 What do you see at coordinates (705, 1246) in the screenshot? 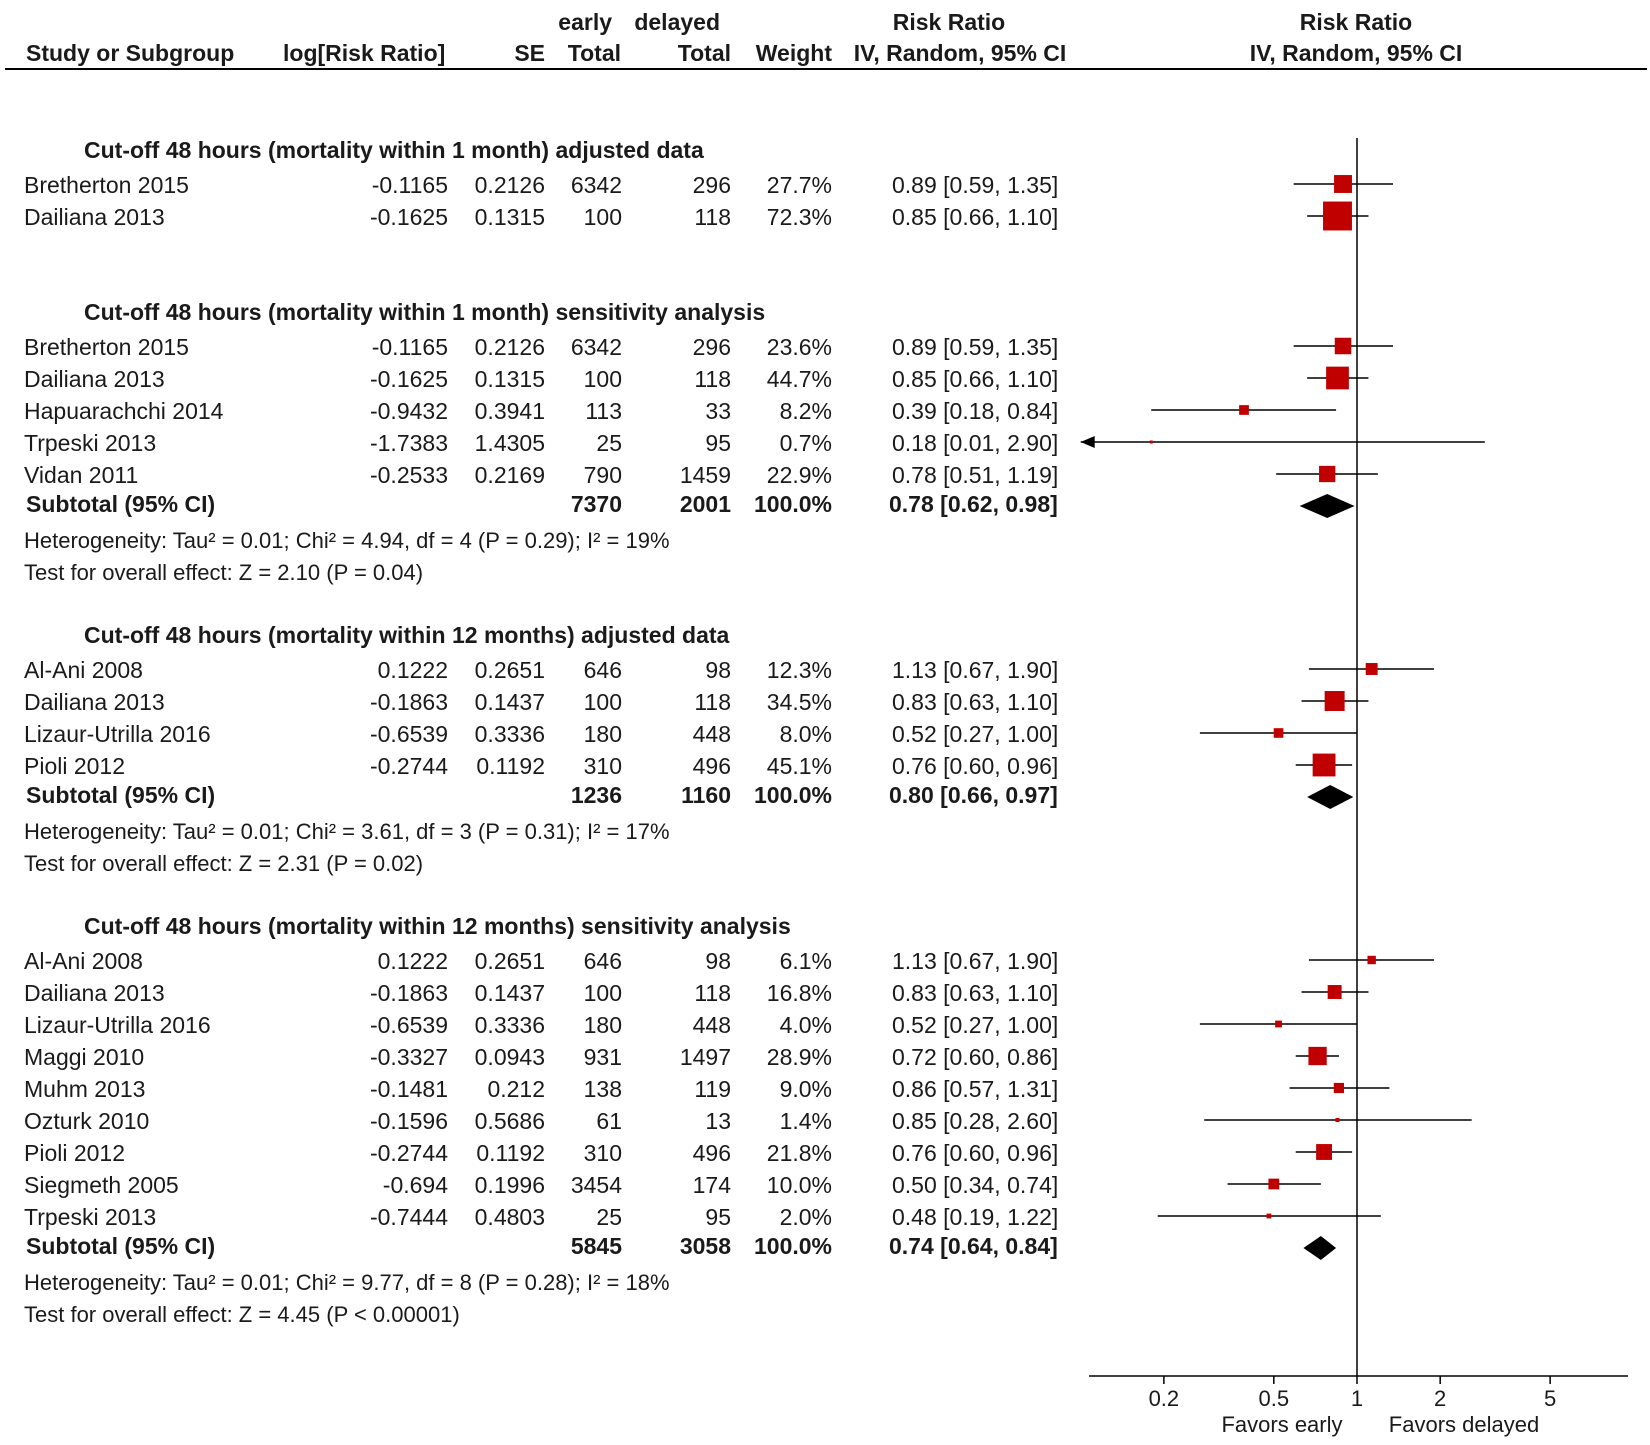
I see `delayed-total: 3058` at bounding box center [705, 1246].